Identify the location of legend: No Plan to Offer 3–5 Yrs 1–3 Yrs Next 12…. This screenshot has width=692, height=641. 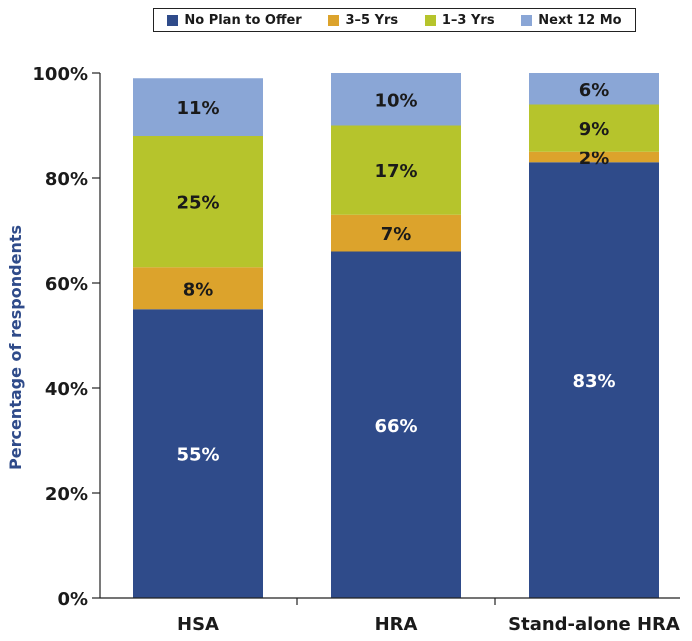
(394, 20).